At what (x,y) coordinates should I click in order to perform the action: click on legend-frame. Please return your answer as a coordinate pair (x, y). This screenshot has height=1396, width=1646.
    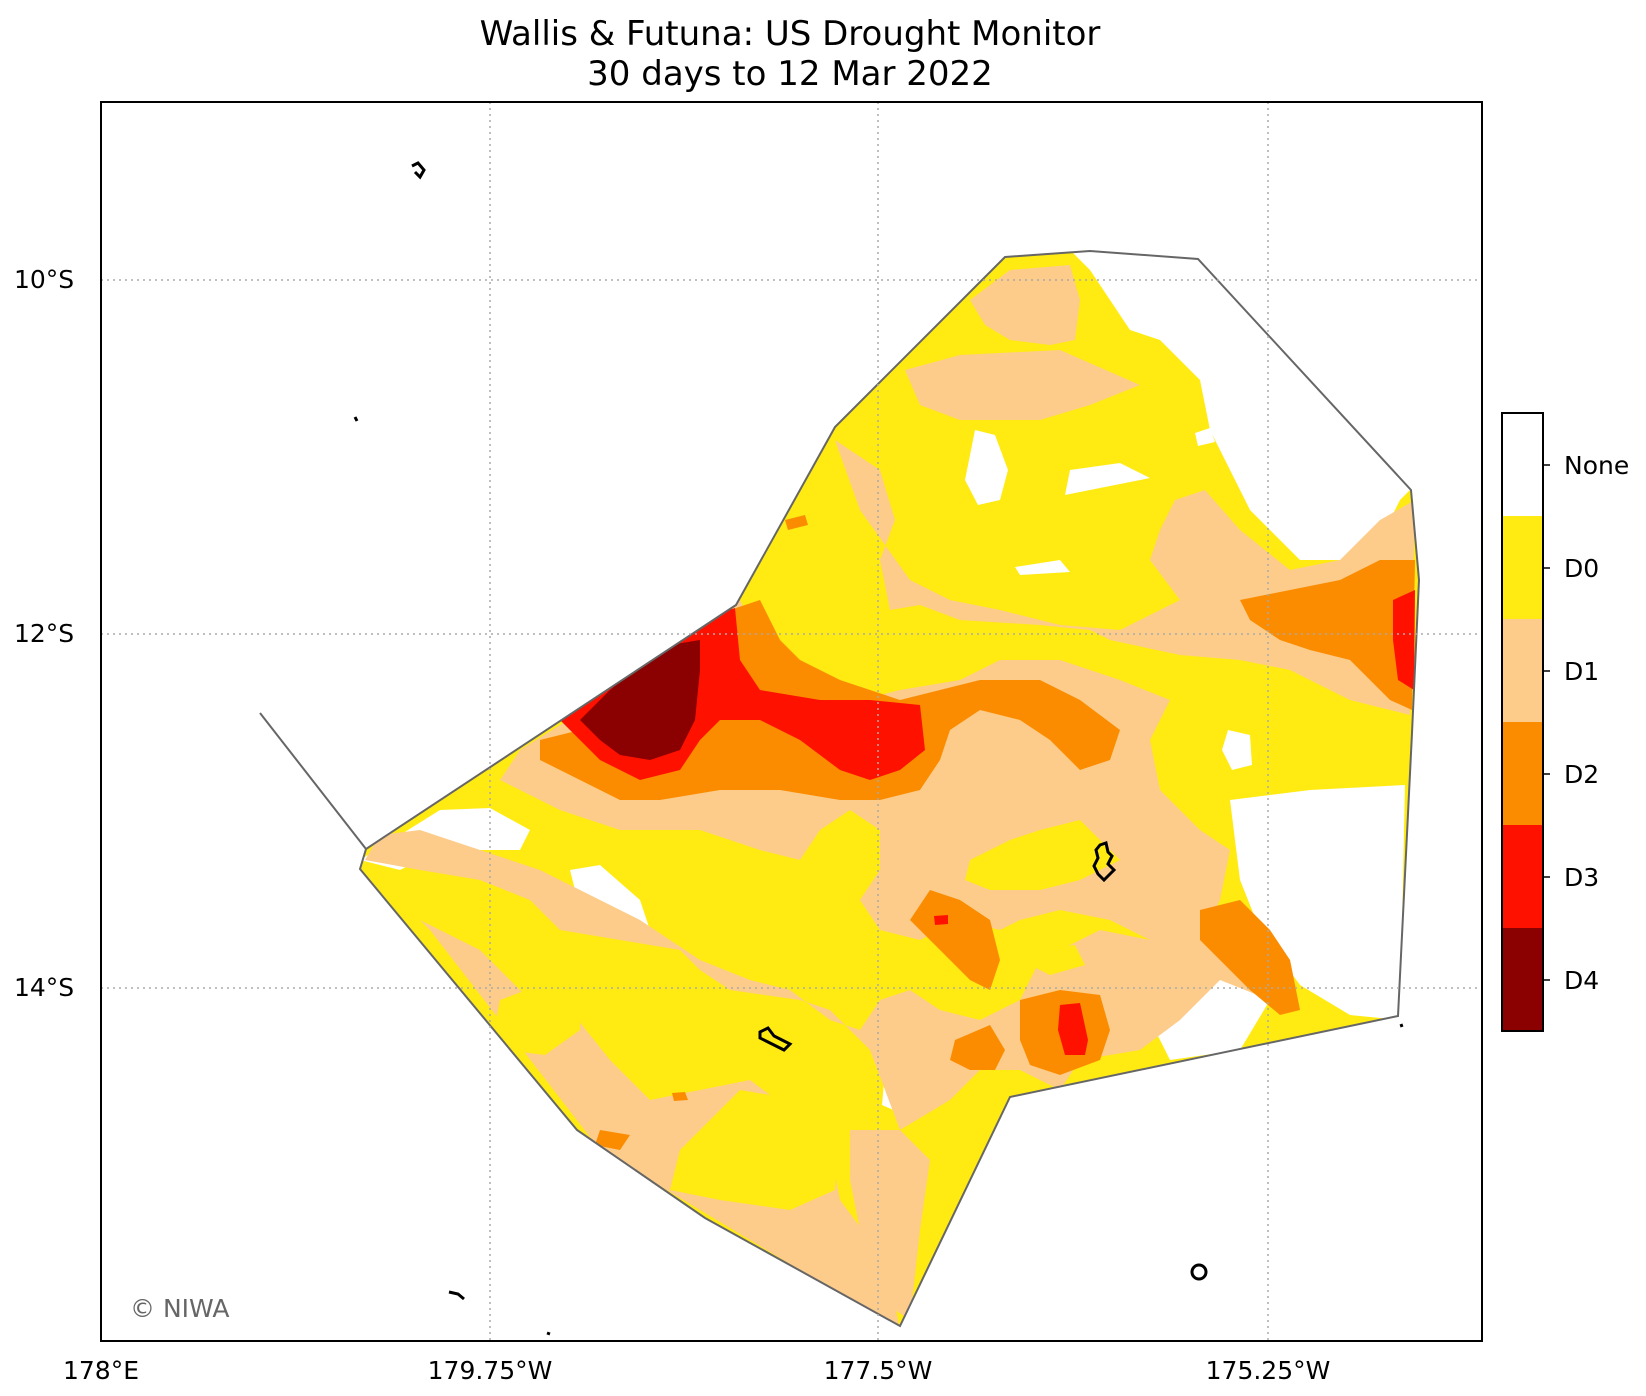
    Looking at the image, I should click on (1522, 722).